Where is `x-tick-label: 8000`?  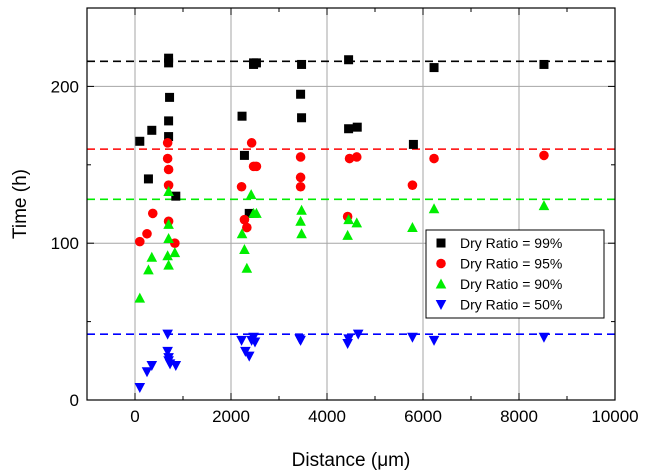
x-tick-label: 8000 is located at coordinates (519, 416).